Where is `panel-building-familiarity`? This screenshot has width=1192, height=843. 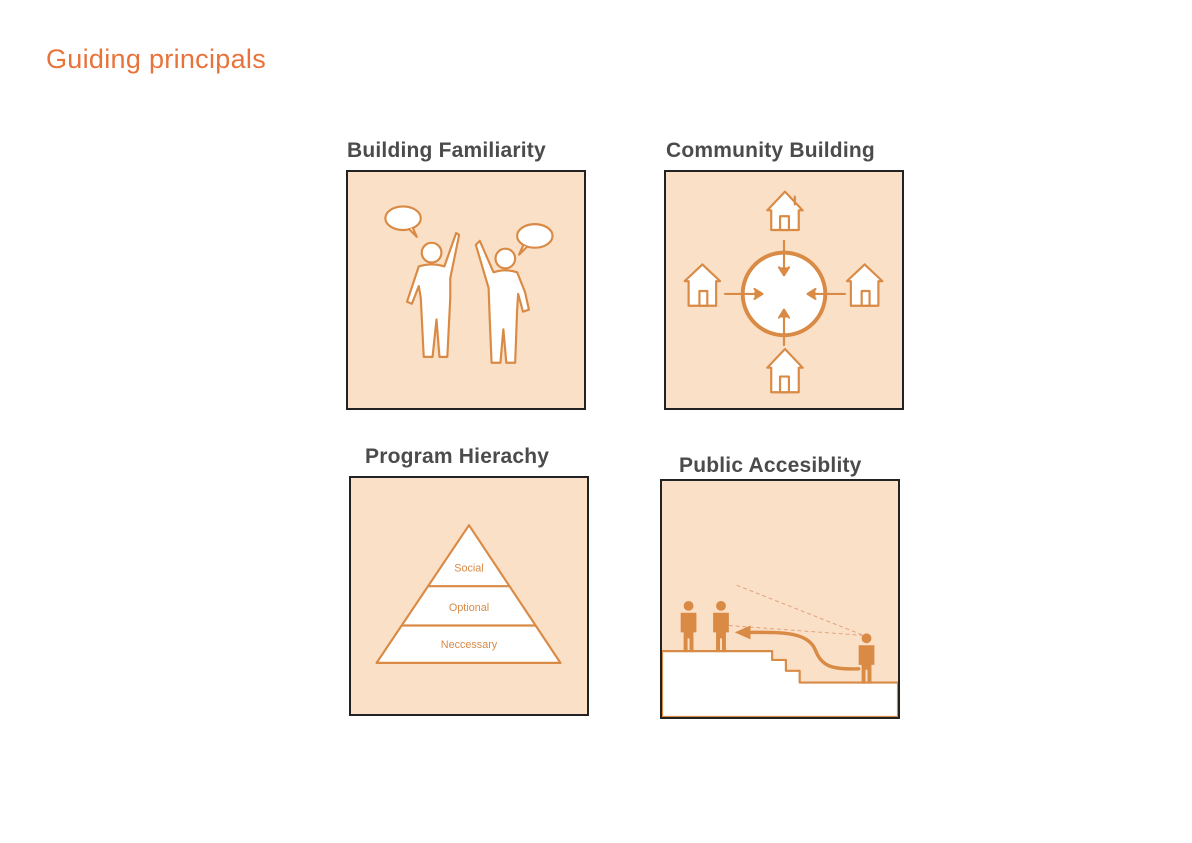 panel-building-familiarity is located at coordinates (466, 290).